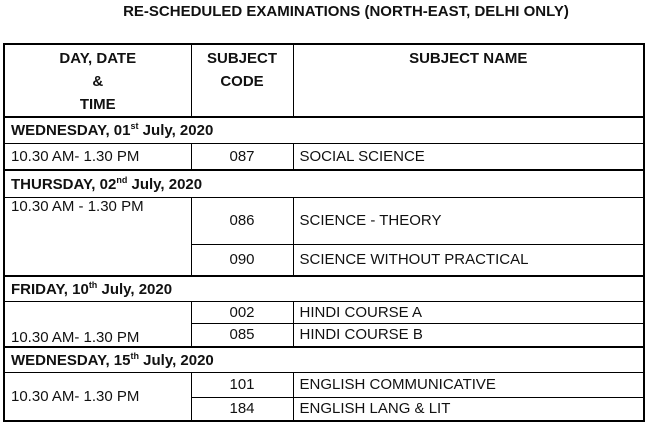  Describe the element at coordinates (242, 312) in the screenshot. I see `subject-code: 002` at that location.